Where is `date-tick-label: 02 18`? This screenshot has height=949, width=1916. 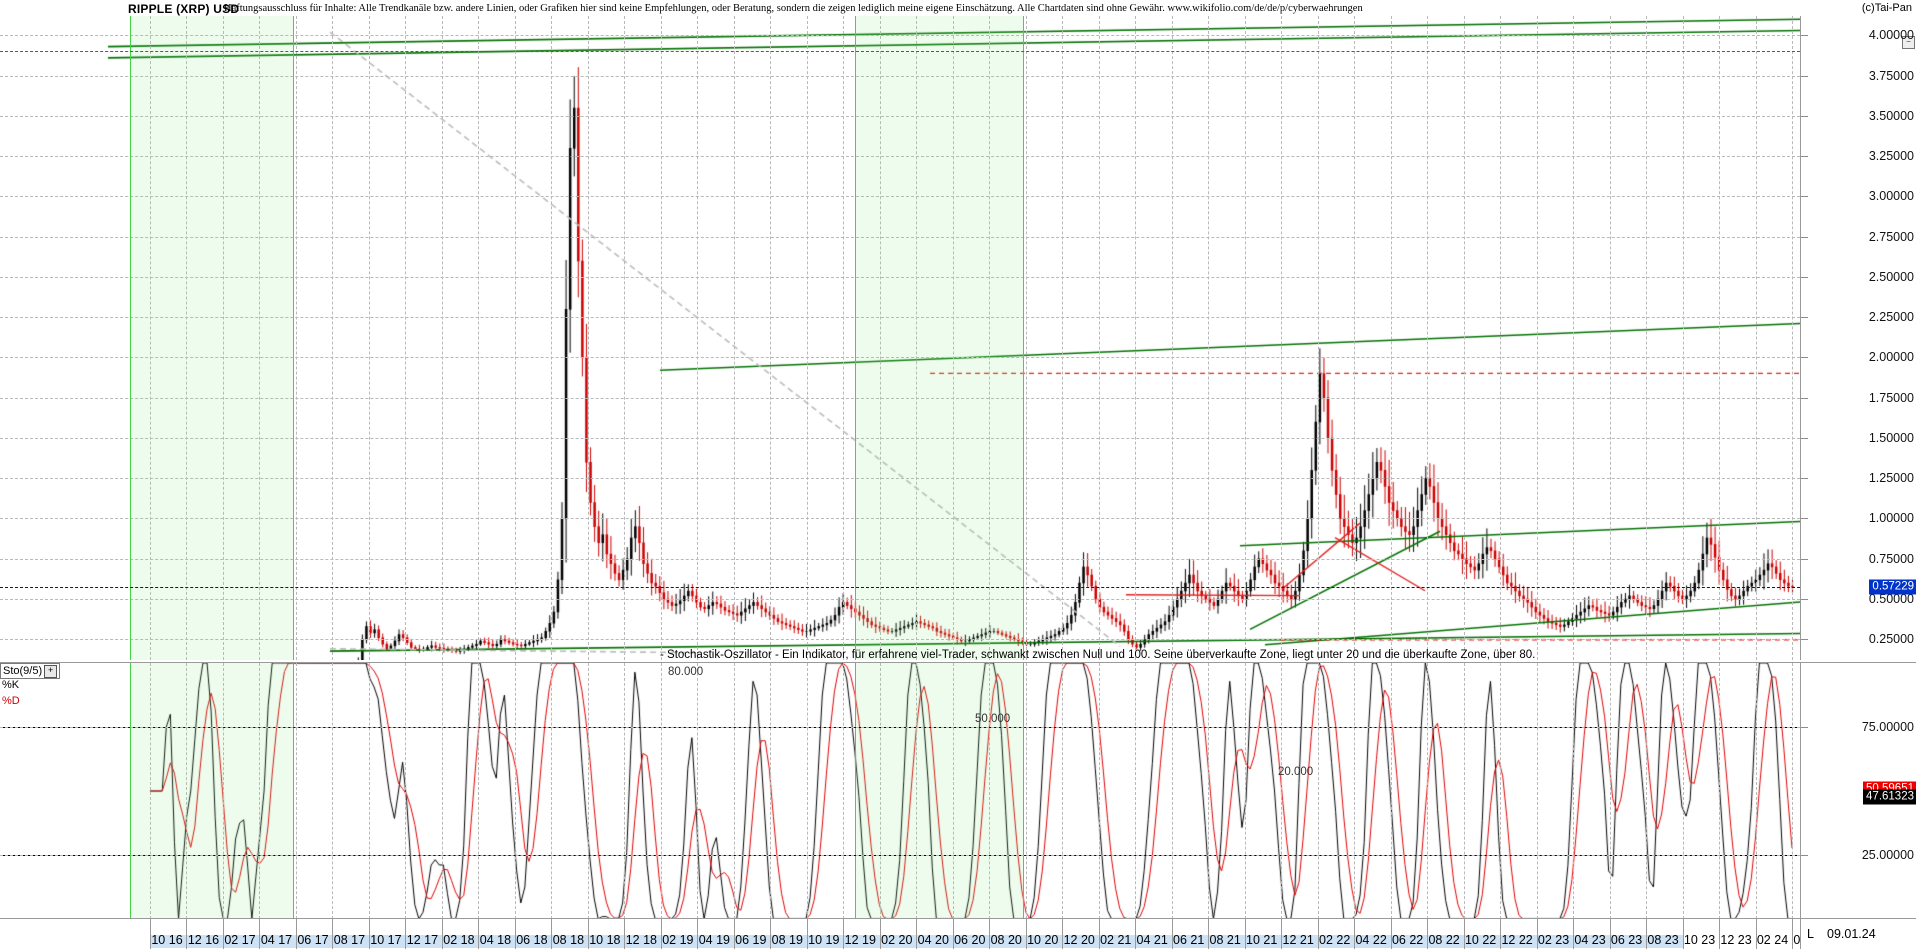 date-tick-label: 02 18 is located at coordinates (459, 940).